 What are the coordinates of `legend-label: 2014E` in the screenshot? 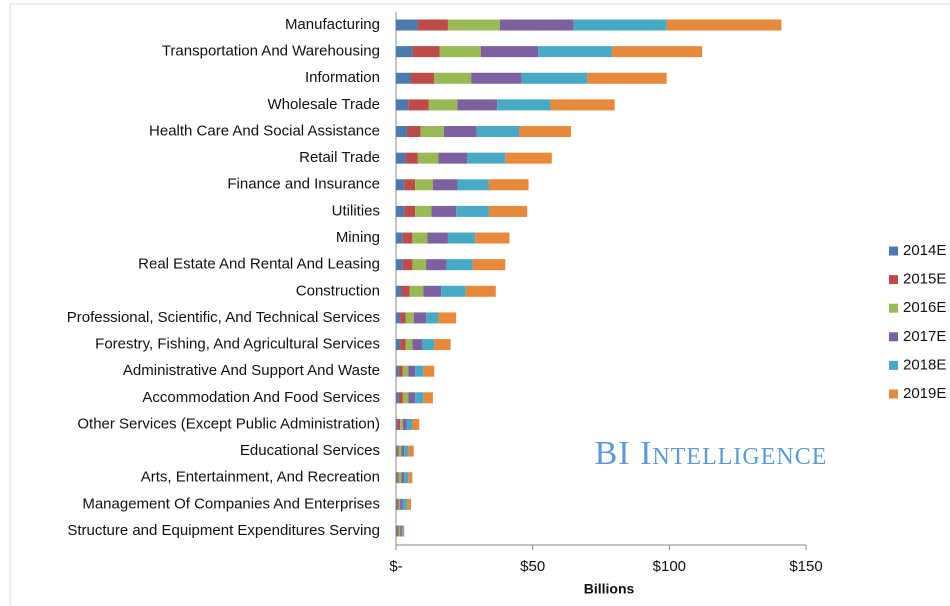 It's located at (924, 250).